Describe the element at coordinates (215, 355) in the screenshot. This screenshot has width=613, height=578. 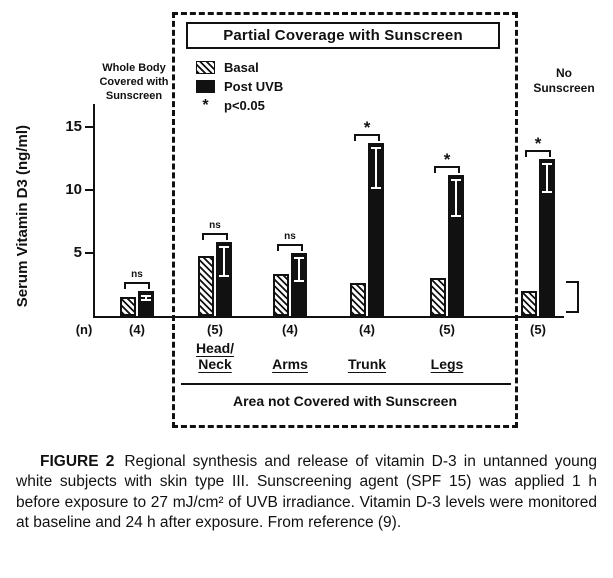
I see `group-label: Head/ Neck` at that location.